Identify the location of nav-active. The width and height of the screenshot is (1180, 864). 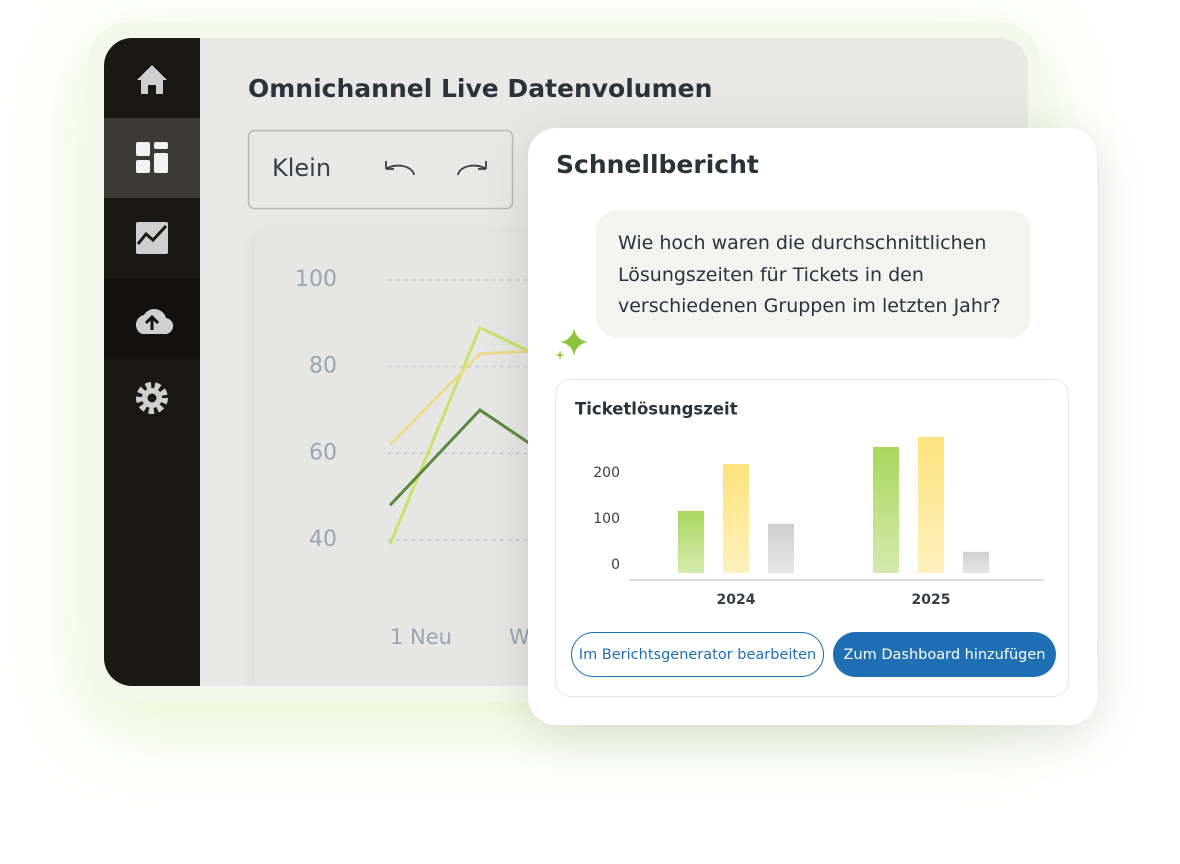
(152, 158).